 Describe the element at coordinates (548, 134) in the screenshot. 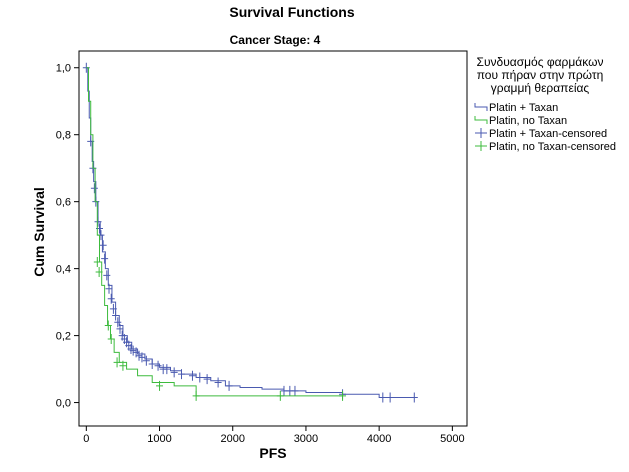

I see `legend-label: Platin + Taxan-censored` at that location.